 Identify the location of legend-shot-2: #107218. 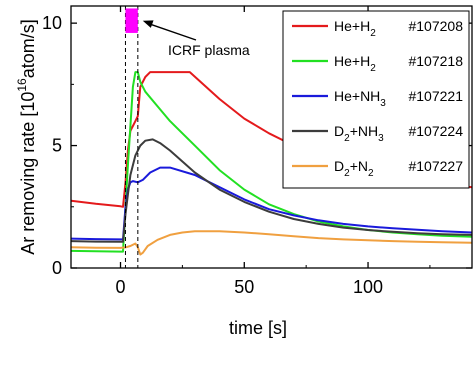
(435, 61).